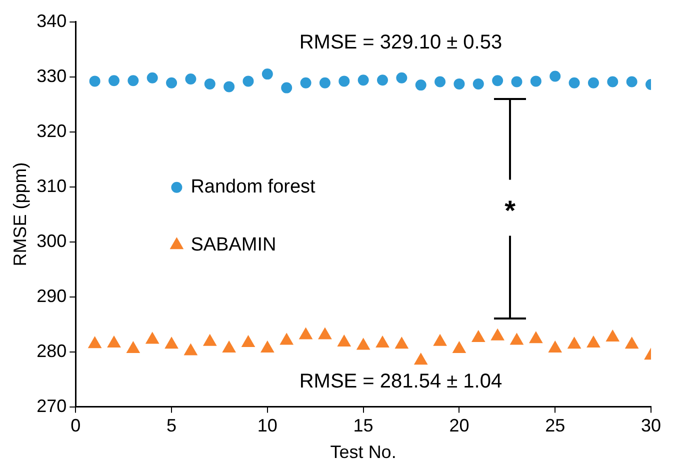 The height and width of the screenshot is (474, 675). Describe the element at coordinates (651, 426) in the screenshot. I see `x-tick-label: 30` at that location.